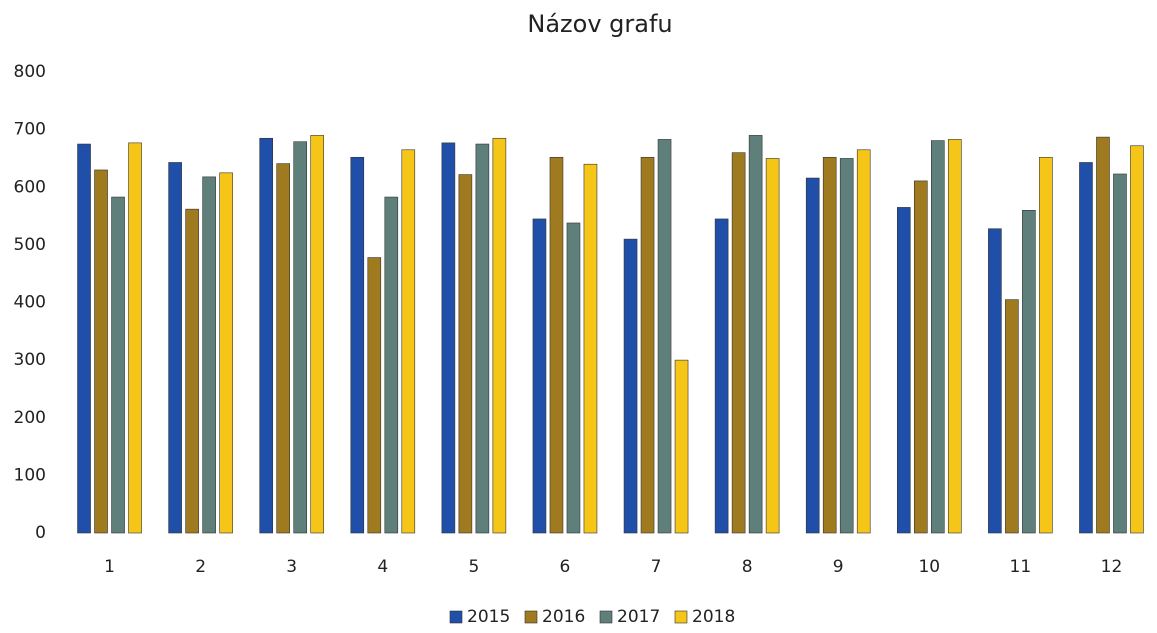 The width and height of the screenshot is (1157, 633). Describe the element at coordinates (638, 617) in the screenshot. I see `legend-label: 2017` at that location.